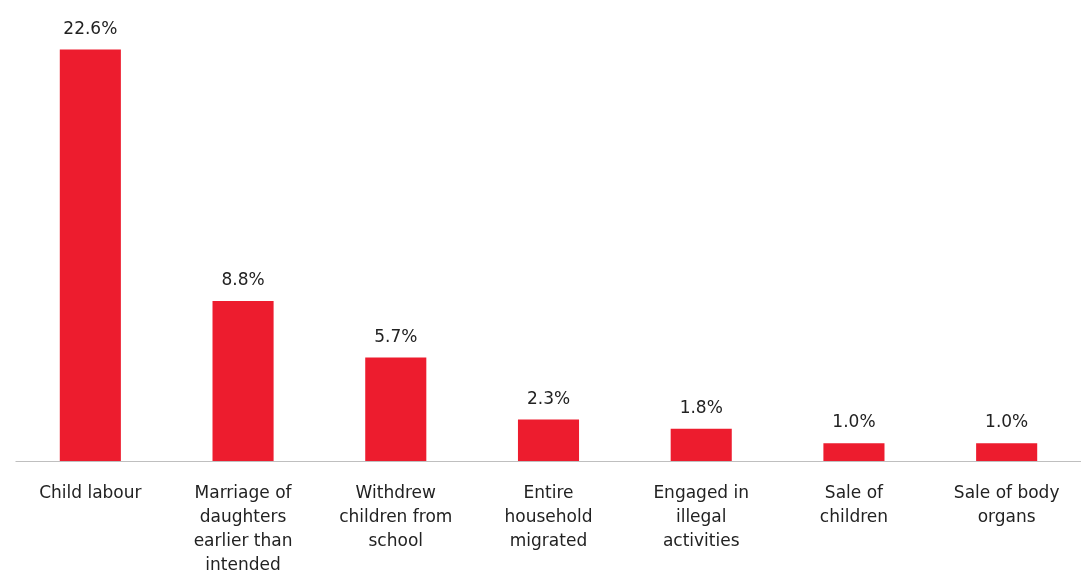 The height and width of the screenshot is (576, 1081). Describe the element at coordinates (854, 503) in the screenshot. I see `x-tick-label: Sale of children` at that location.